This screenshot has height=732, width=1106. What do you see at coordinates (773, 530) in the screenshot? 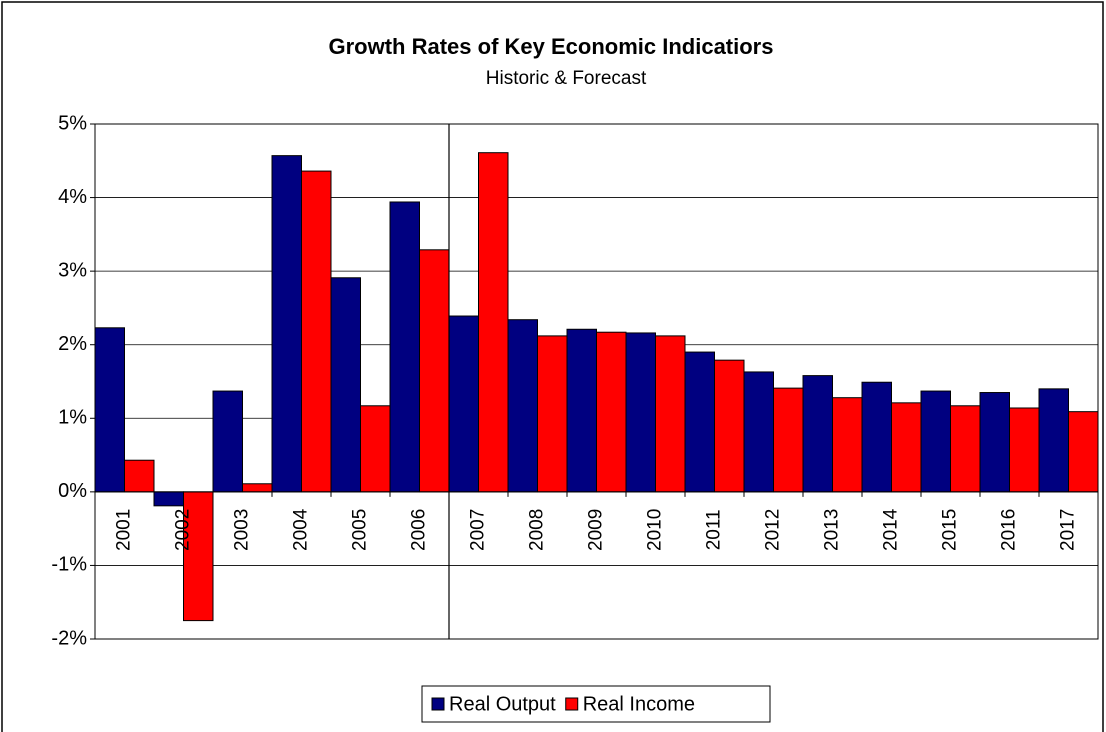
I see `x-tick-label: 2012` at bounding box center [773, 530].